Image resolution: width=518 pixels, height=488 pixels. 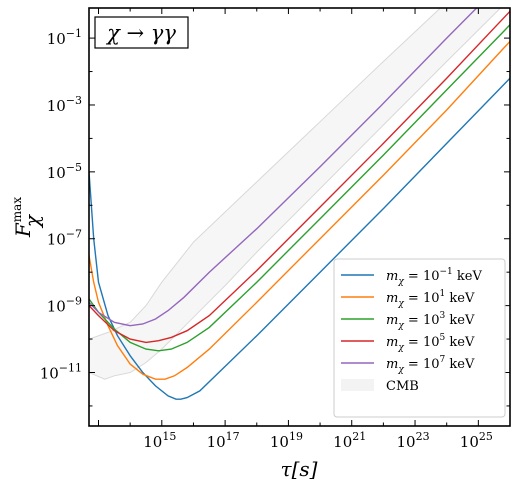 What do you see at coordinates (223, 440) in the screenshot?
I see `x-tick-label: 1017` at bounding box center [223, 440].